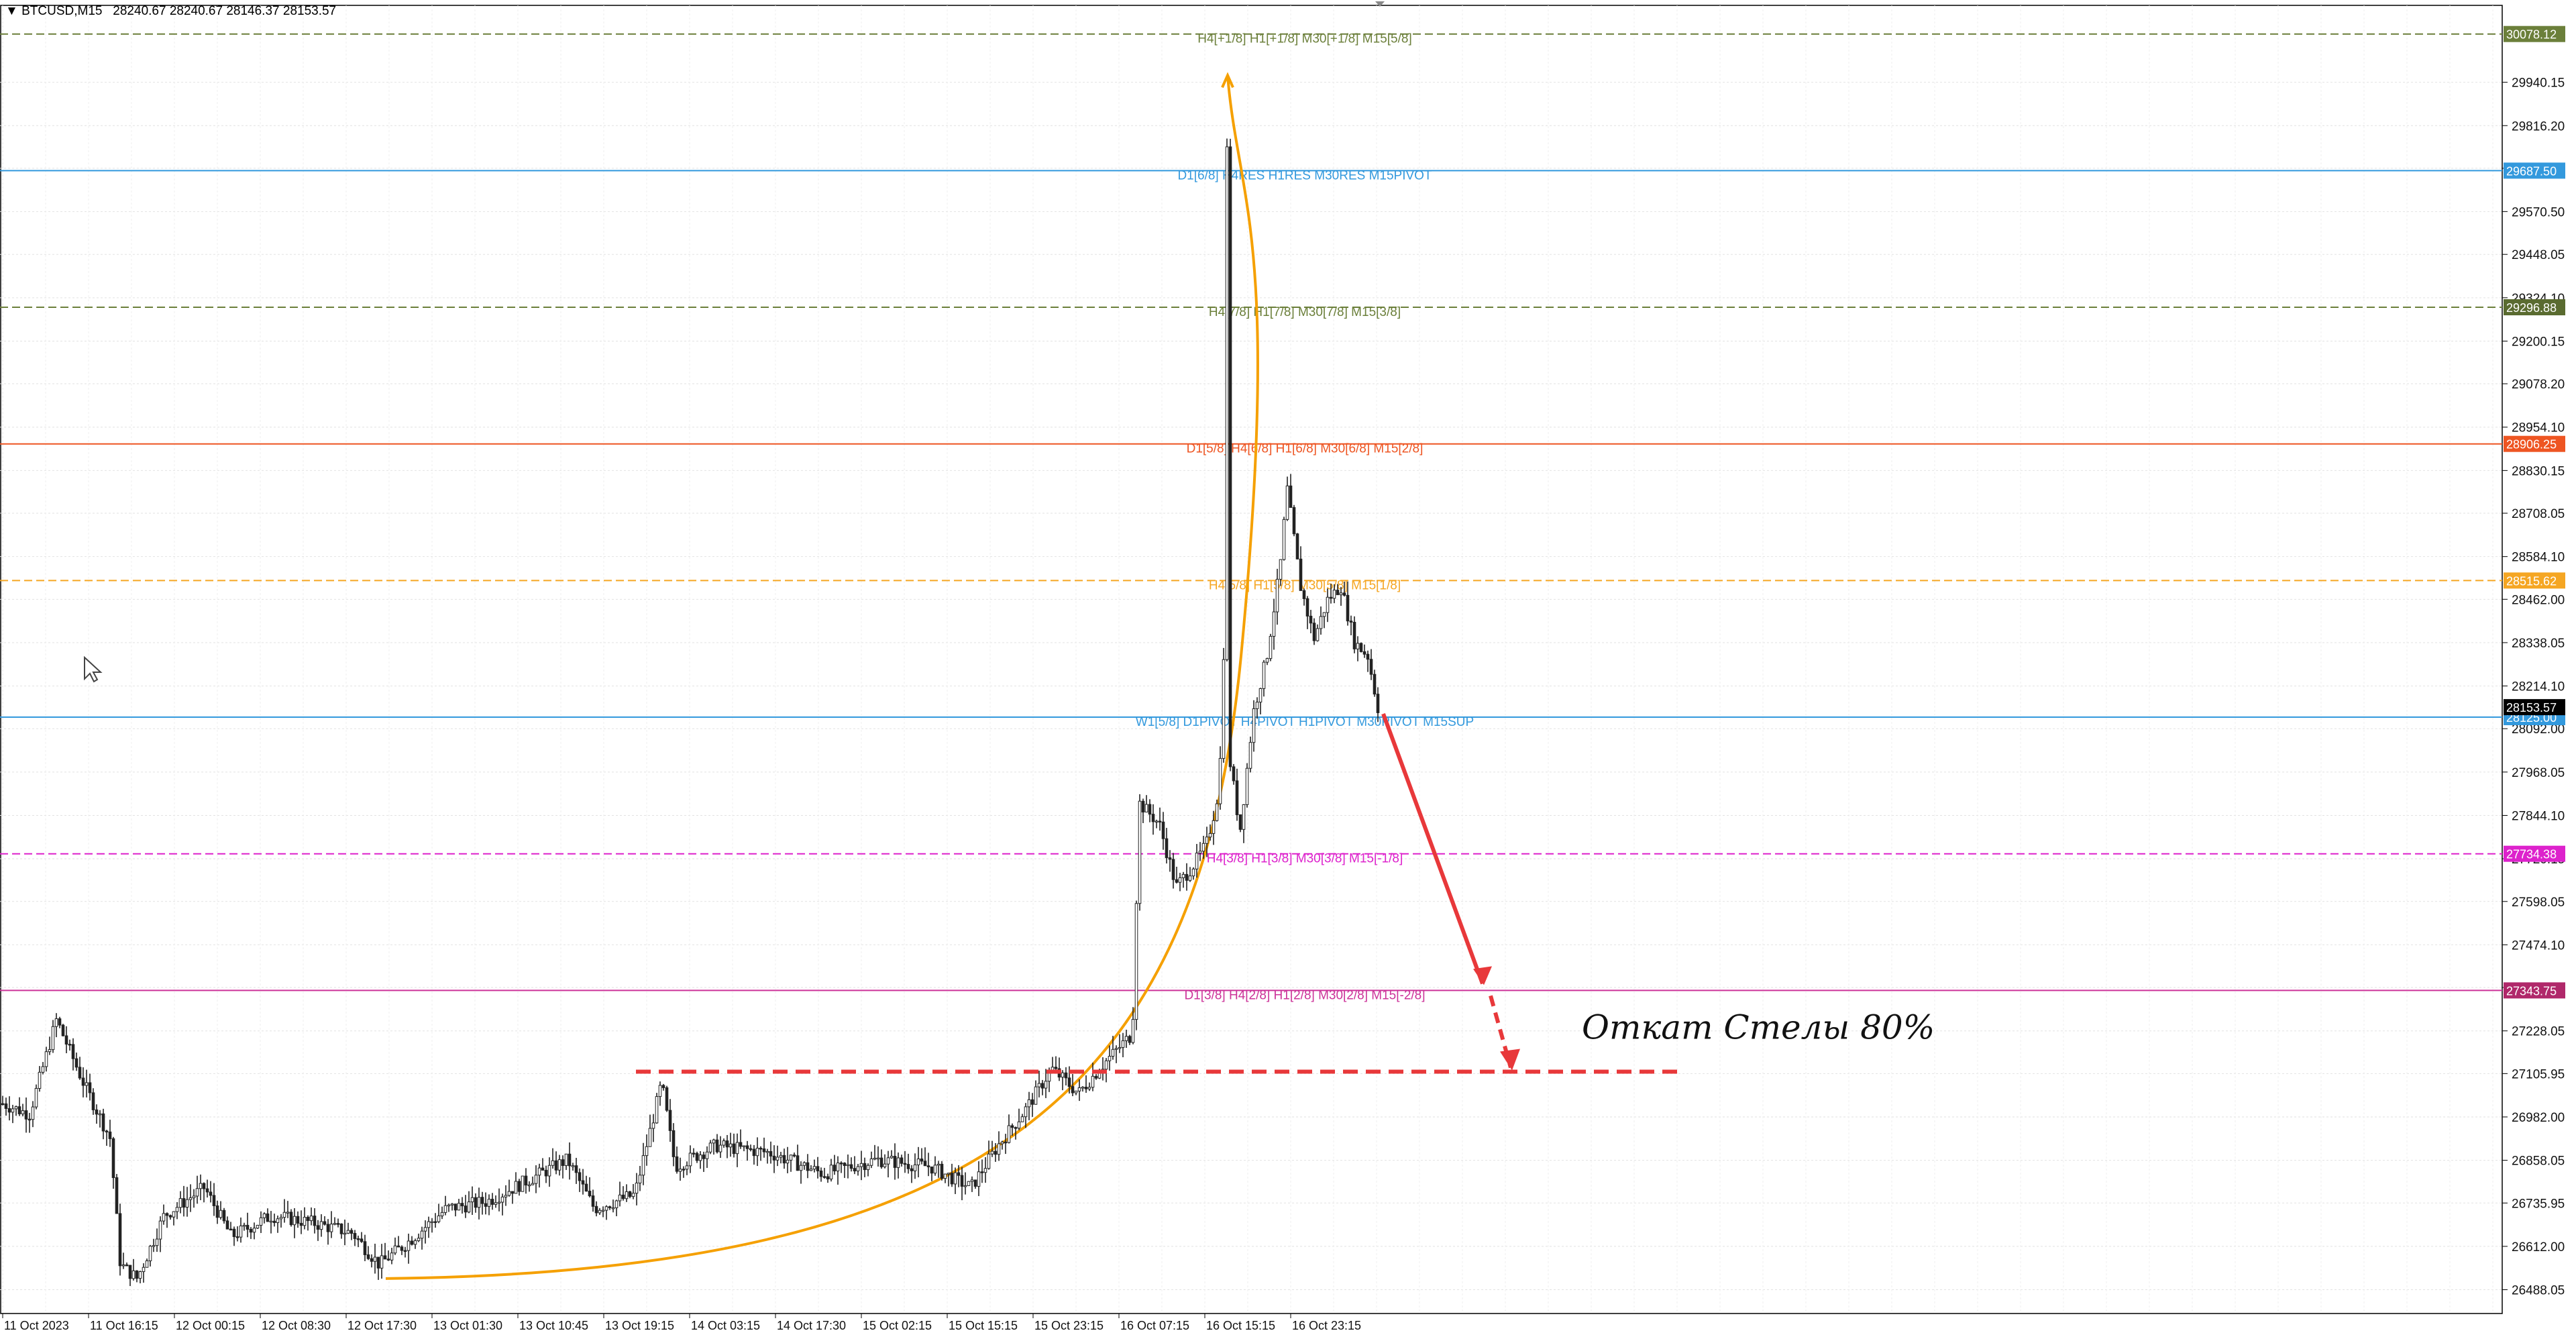 The height and width of the screenshot is (1339, 2576). I want to click on price-tick-label: 27105.95, so click(2538, 1074).